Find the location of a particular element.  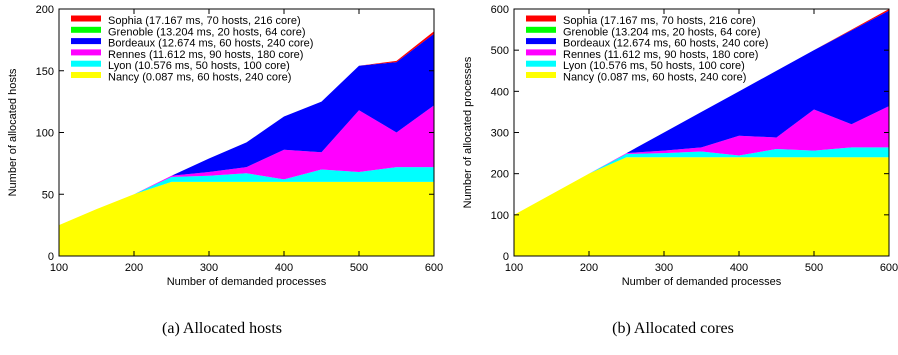

y-tick-label: 400 is located at coordinates (500, 92).